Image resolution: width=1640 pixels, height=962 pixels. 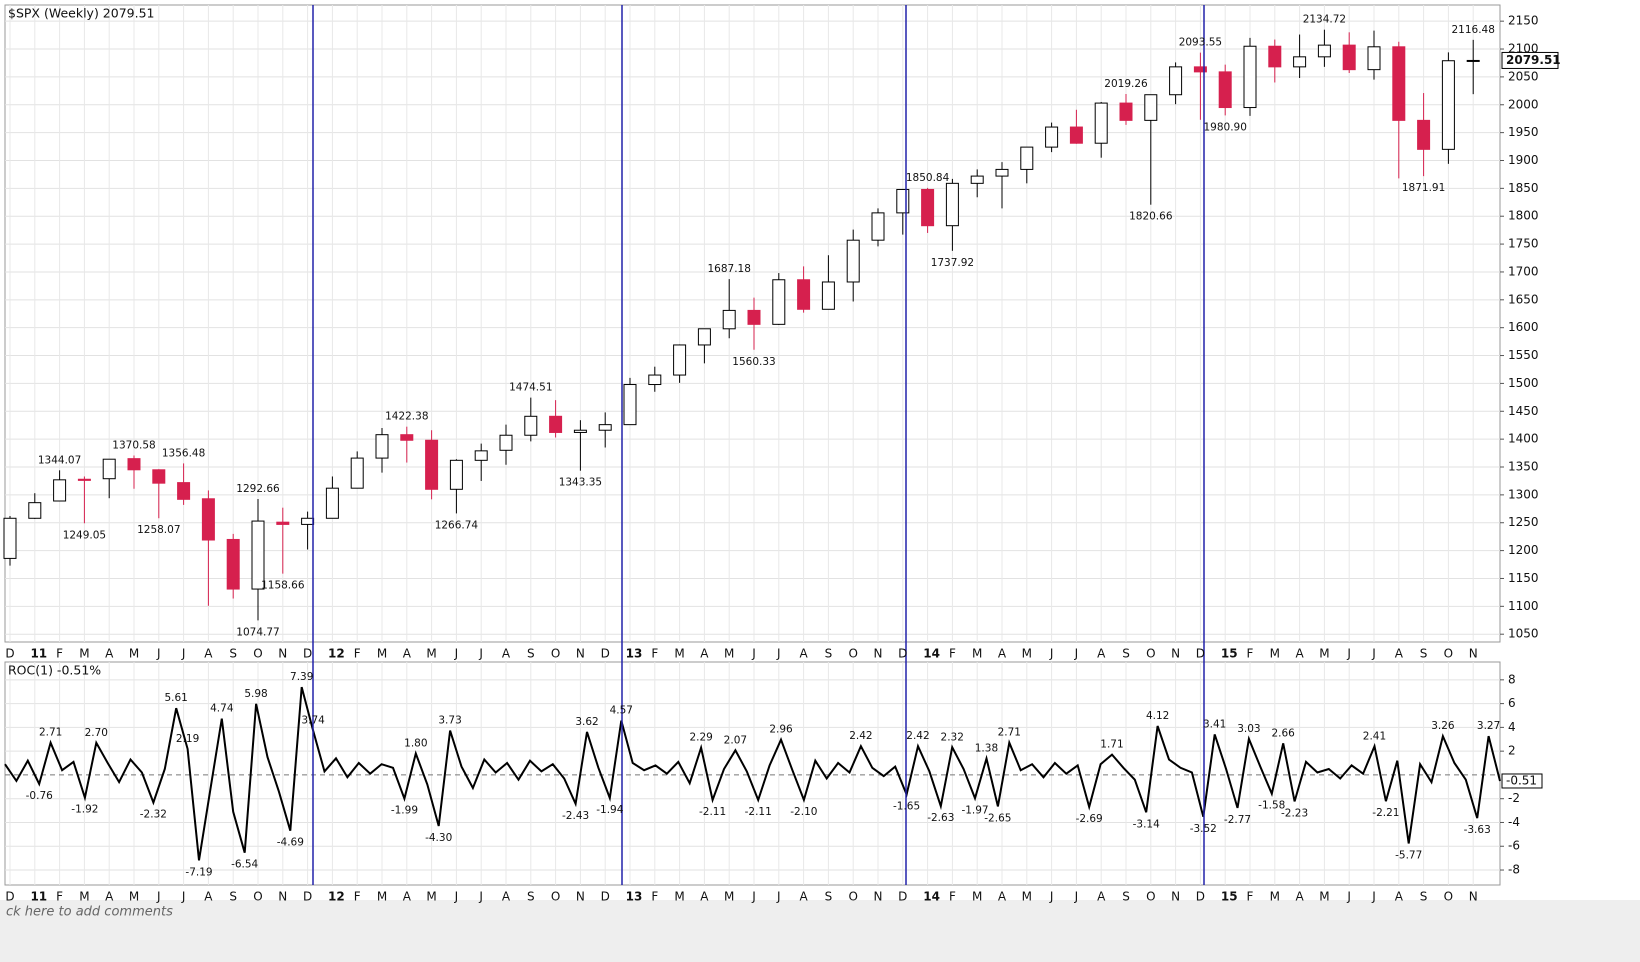 What do you see at coordinates (1151, 217) in the screenshot?
I see `price-annotation: 1820.66` at bounding box center [1151, 217].